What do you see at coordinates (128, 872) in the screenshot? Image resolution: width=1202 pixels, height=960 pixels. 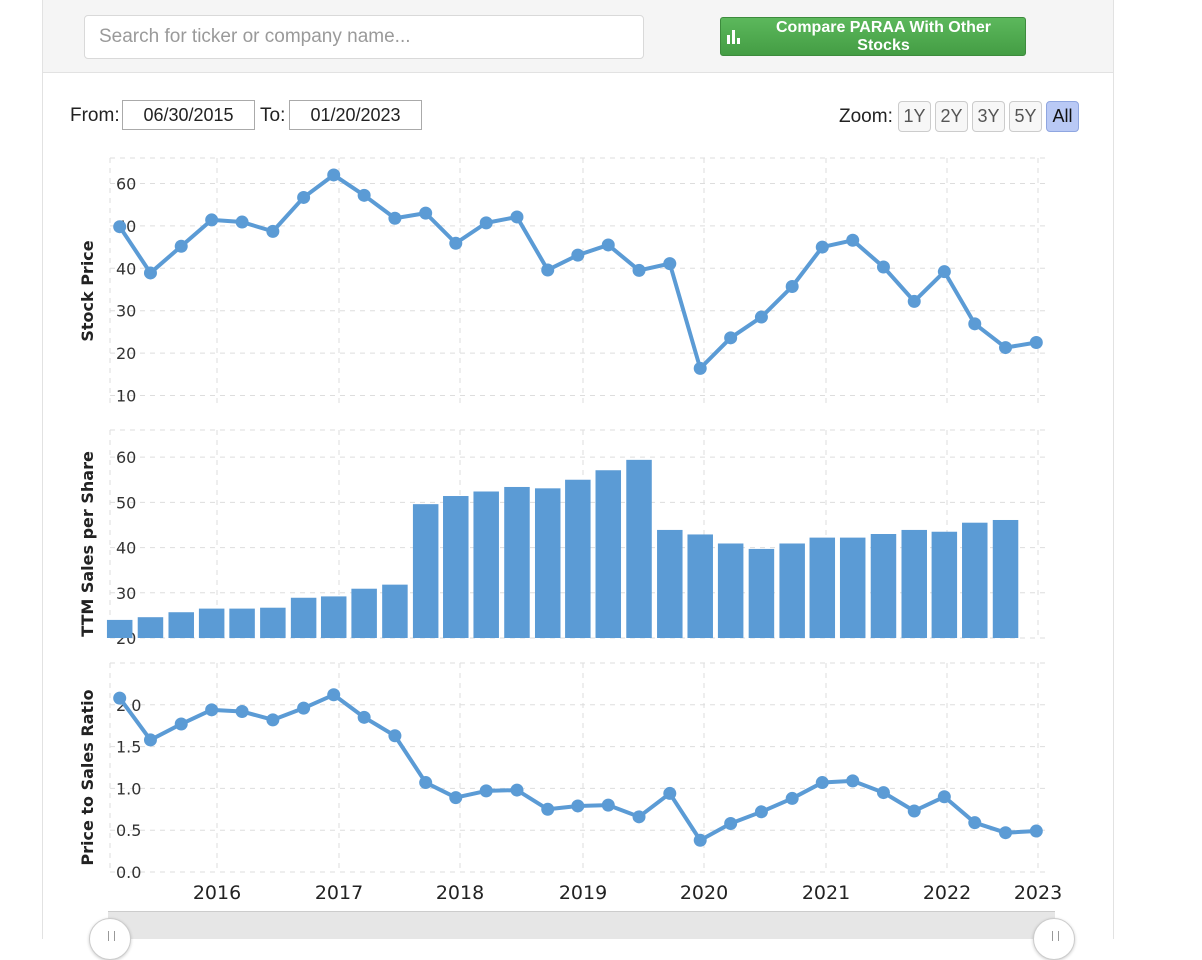 I see `y-tick-label: 0.0` at bounding box center [128, 872].